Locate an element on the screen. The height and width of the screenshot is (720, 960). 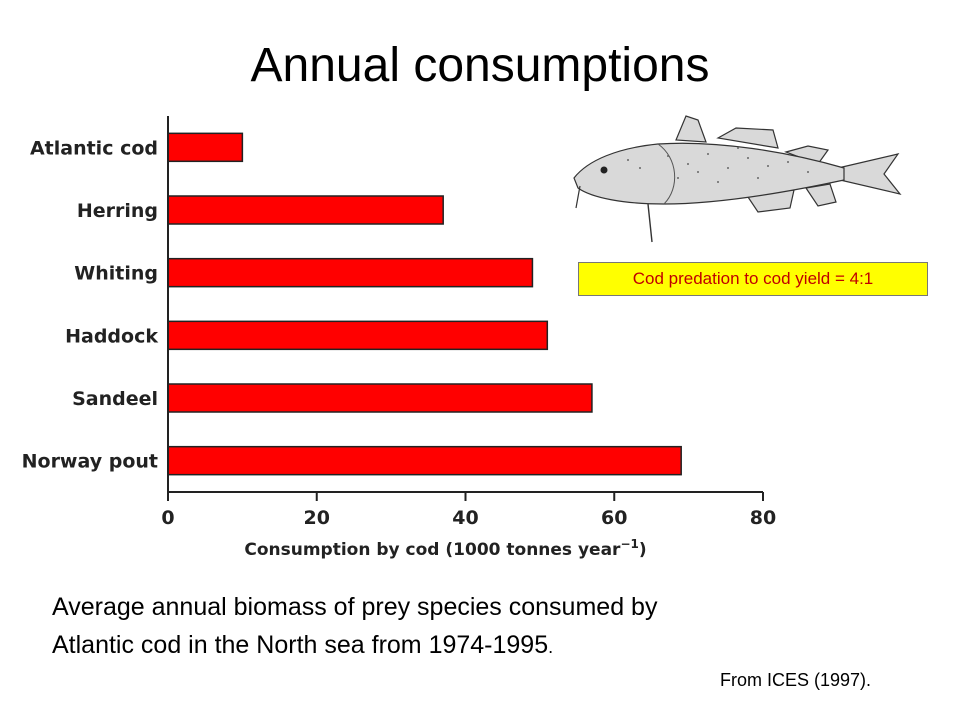
x-ticks: 0 20 40 60 80 is located at coordinates (468, 510).